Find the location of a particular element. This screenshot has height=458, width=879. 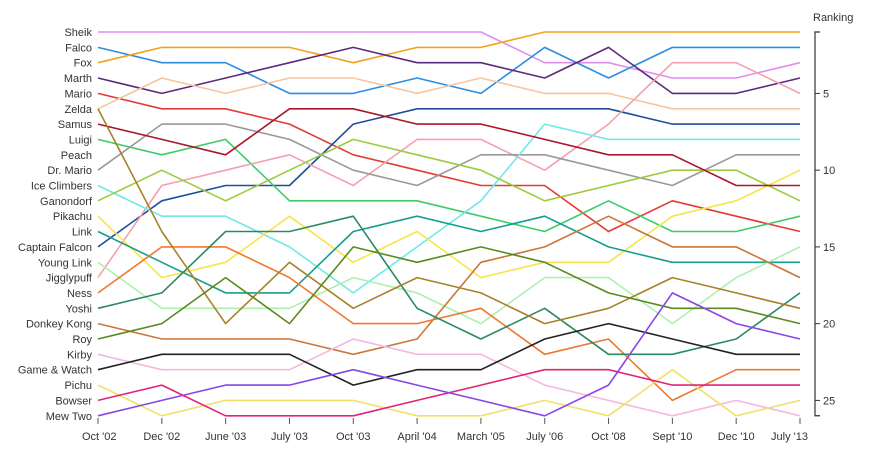

series-line-link is located at coordinates (448, 254).